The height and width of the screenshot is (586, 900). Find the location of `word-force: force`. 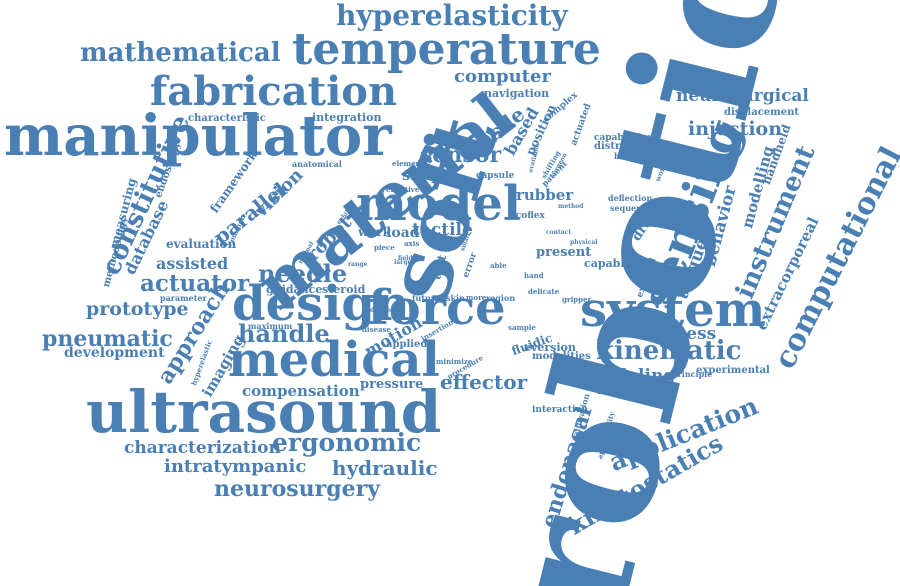

word-force: force is located at coordinates (437, 308).